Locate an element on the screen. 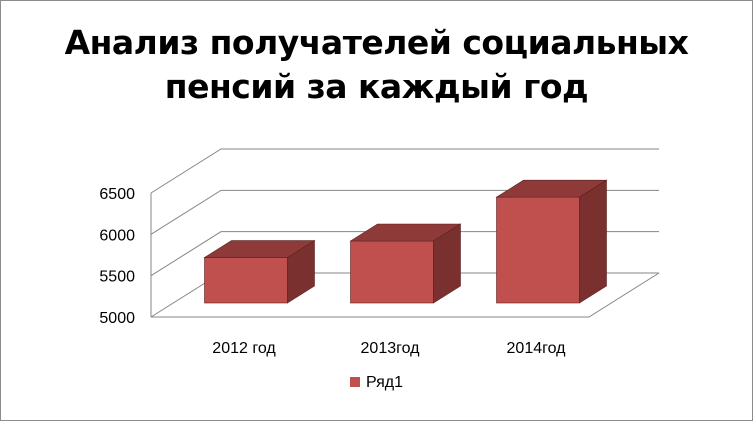 This screenshot has height=421, width=753. x-tick-label: 2012 год is located at coordinates (244, 348).